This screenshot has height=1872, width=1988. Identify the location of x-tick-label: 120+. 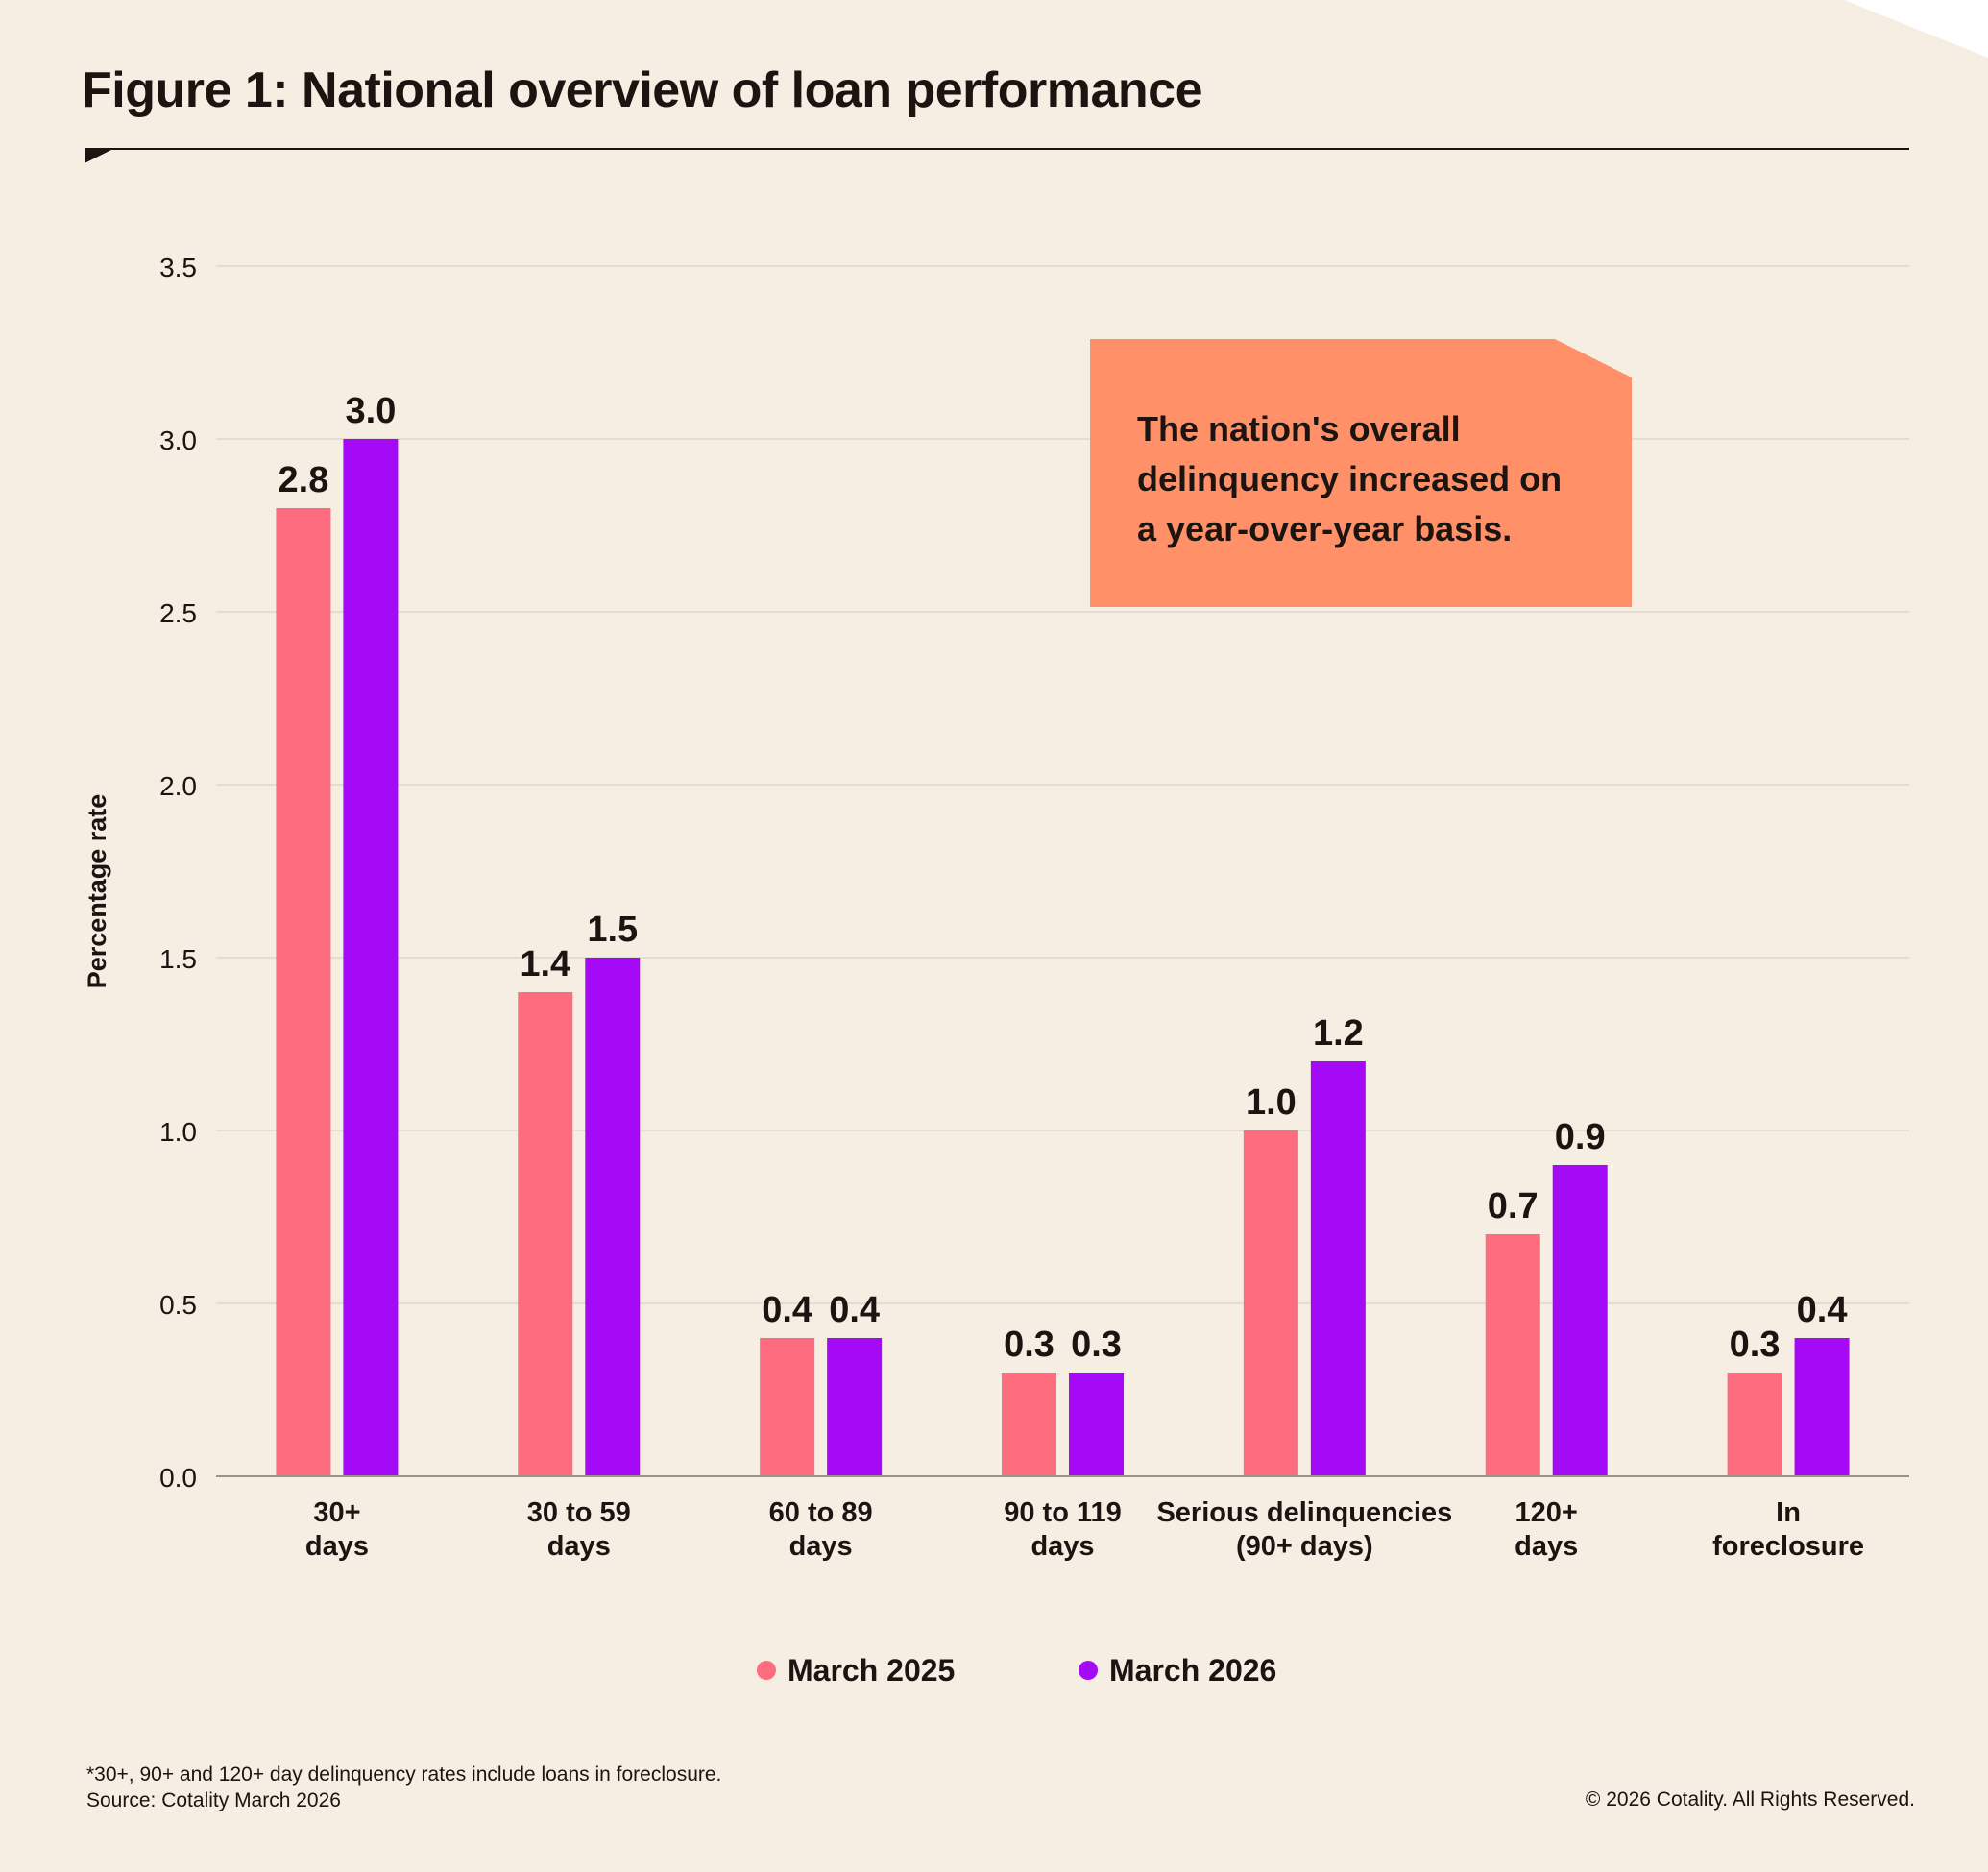
(1546, 1513).